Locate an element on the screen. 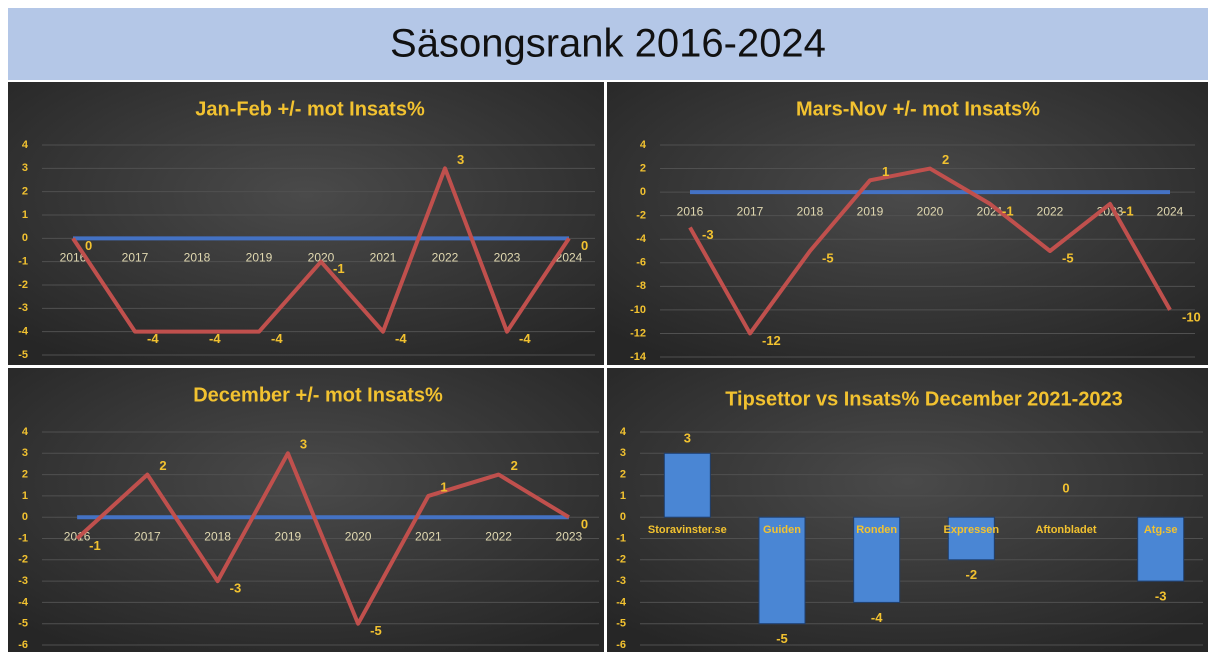 Image resolution: width=1208 pixels, height=652 pixels. data-label: -12 is located at coordinates (771, 340).